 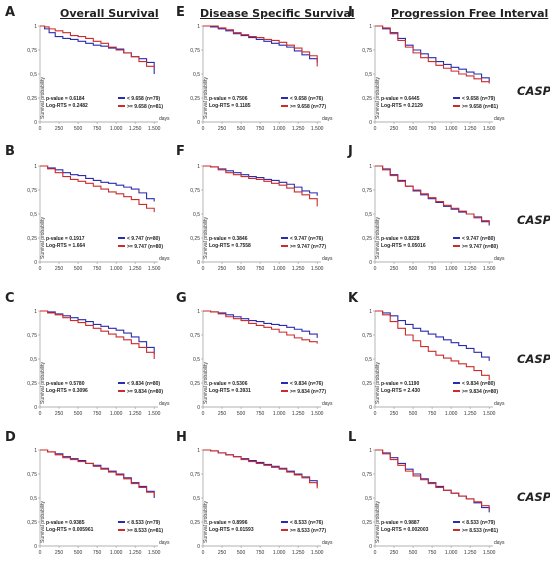 I want to click on panel-letter-g: G, so click(x=181, y=298).